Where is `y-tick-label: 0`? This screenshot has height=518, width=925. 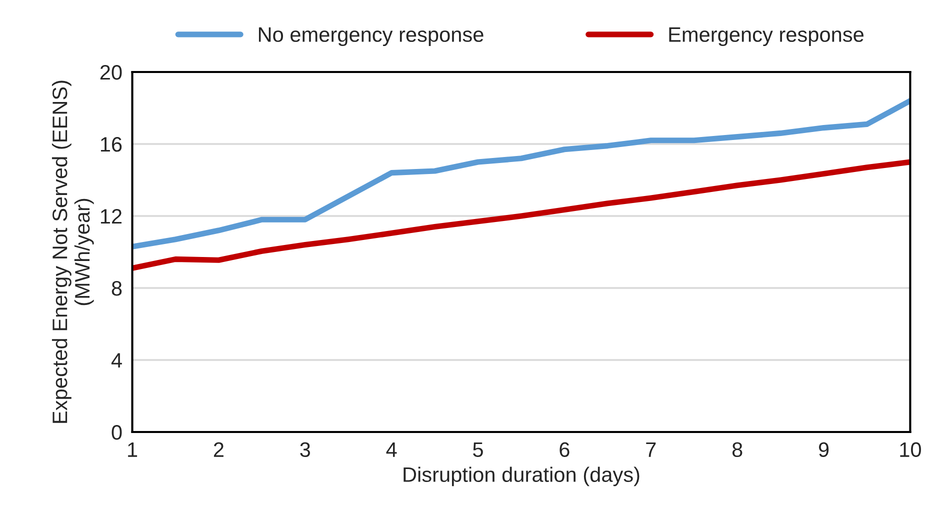 y-tick-label: 0 is located at coordinates (117, 432).